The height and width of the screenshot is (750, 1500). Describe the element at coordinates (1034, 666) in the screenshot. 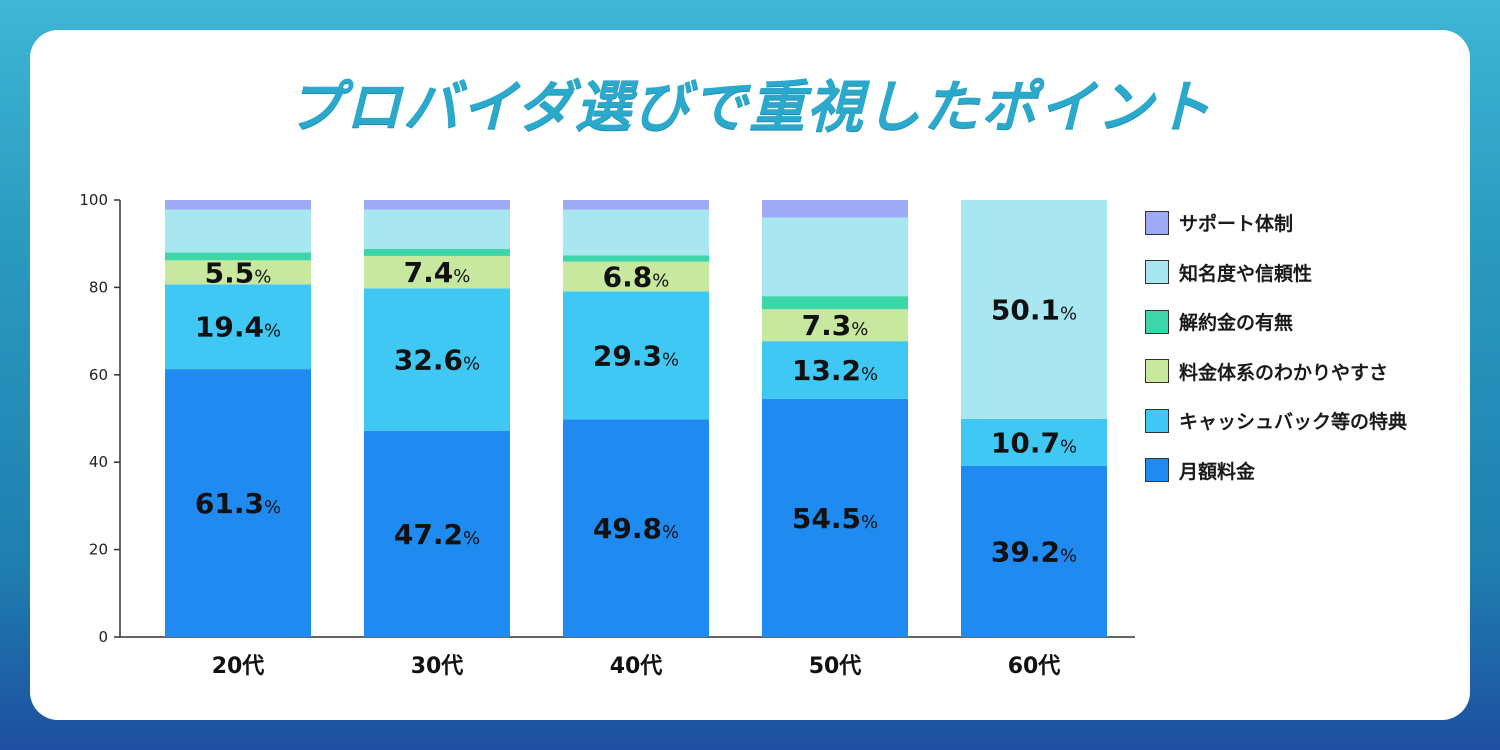

I see `x-tick-label: 60代` at that location.